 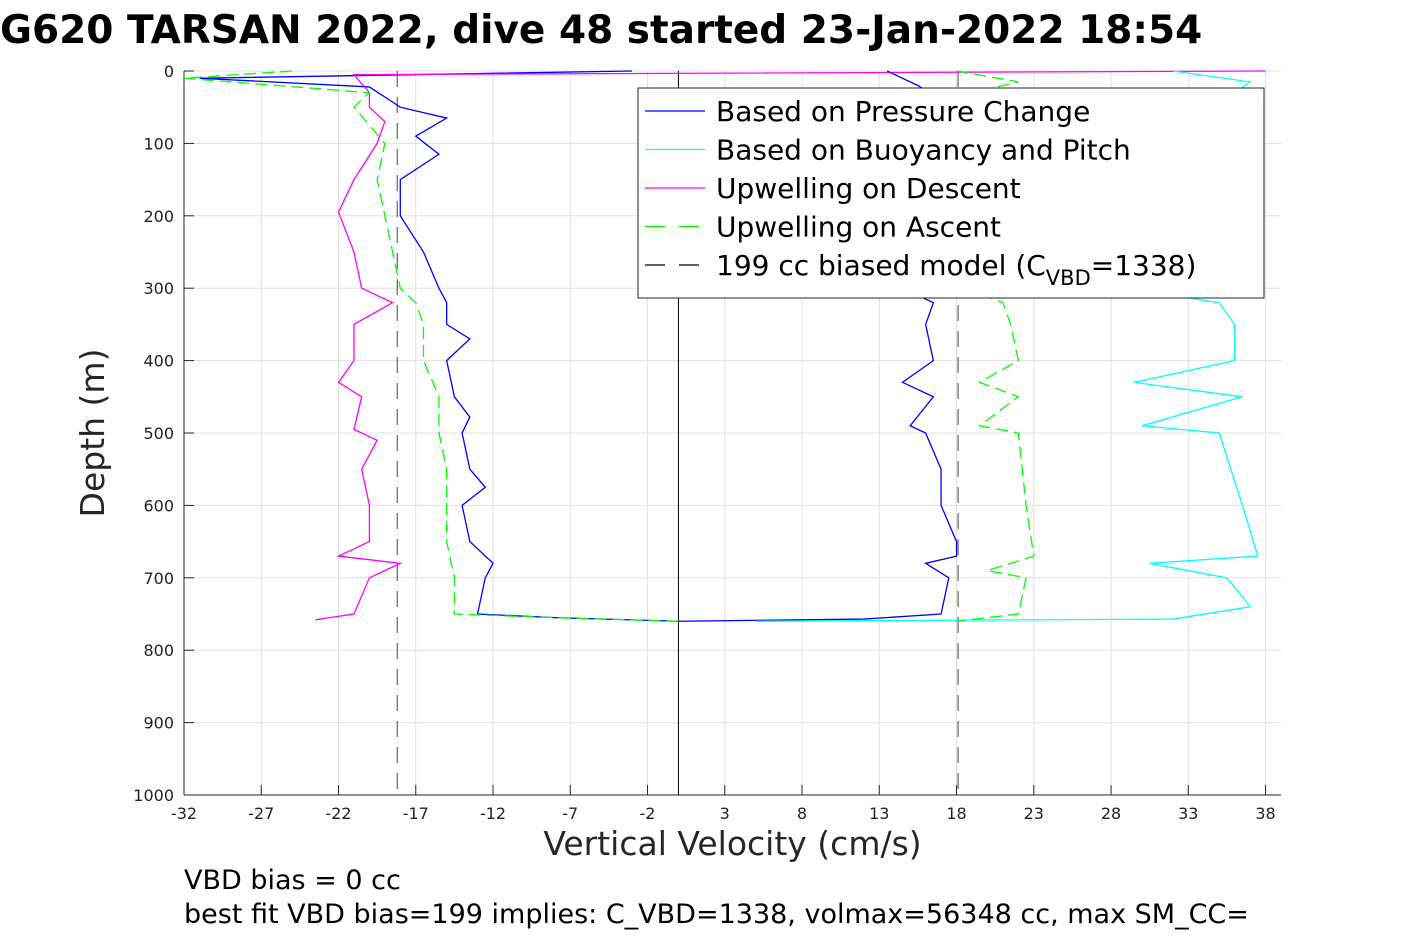 What do you see at coordinates (570, 813) in the screenshot?
I see `x-tick-label: -7` at bounding box center [570, 813].